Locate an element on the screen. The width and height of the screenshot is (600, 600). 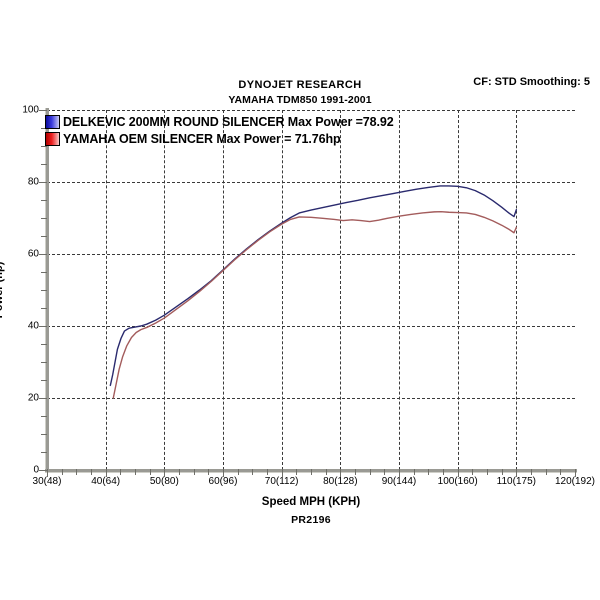
x-axis-tick-label: 120(192) is located at coordinates (575, 481).